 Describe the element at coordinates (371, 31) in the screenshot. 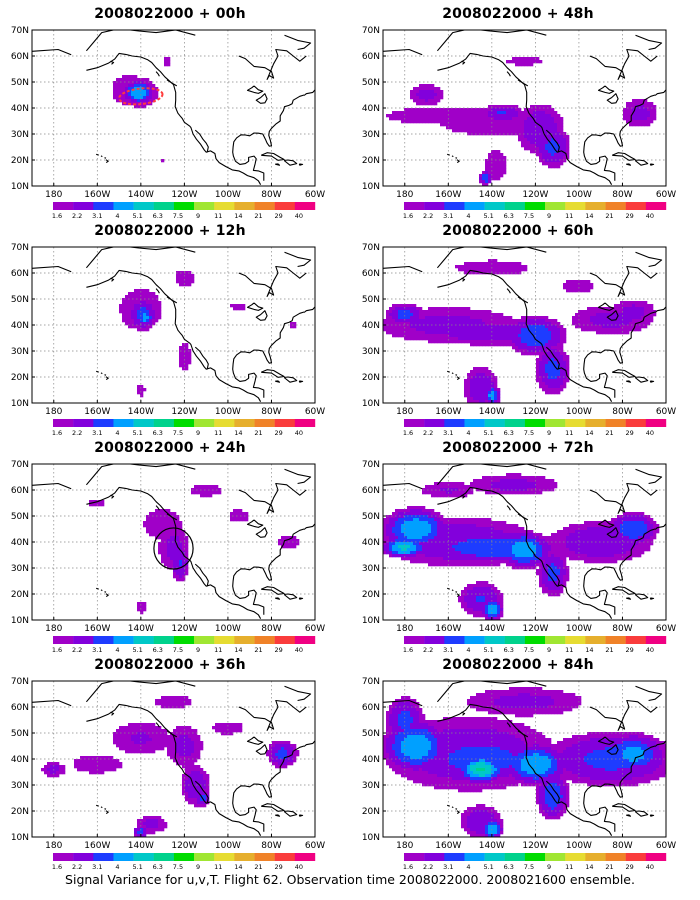

I see `y-tick-label: 70N` at that location.